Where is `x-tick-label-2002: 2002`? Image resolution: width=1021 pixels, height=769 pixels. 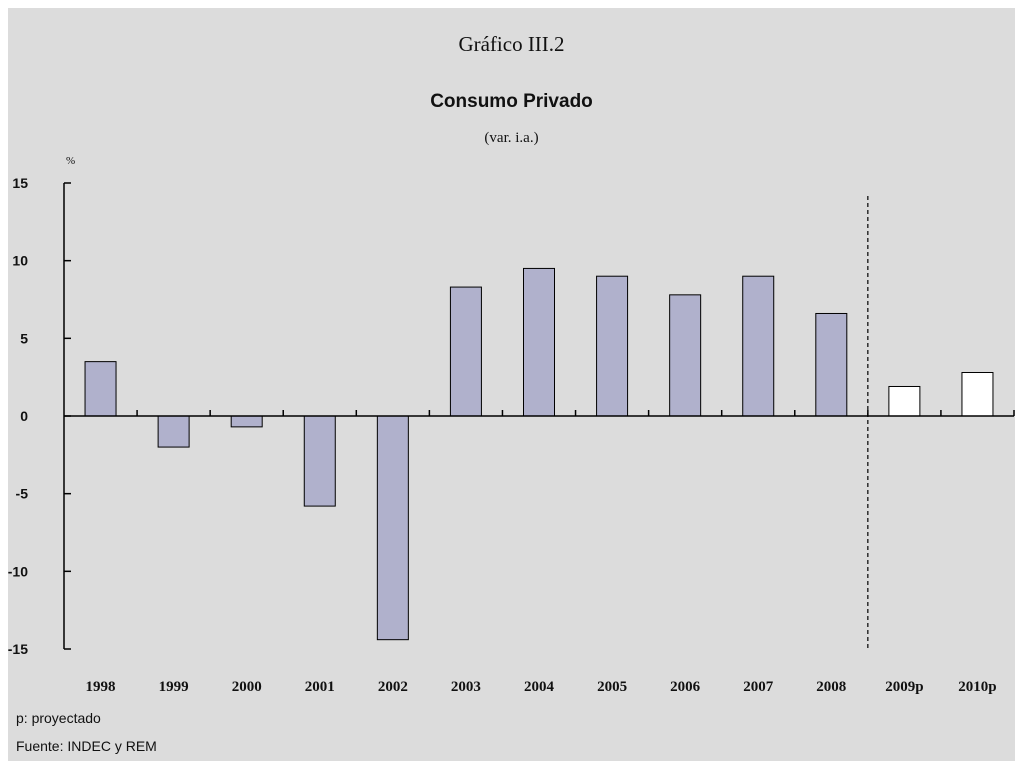 x-tick-label-2002: 2002 is located at coordinates (393, 687).